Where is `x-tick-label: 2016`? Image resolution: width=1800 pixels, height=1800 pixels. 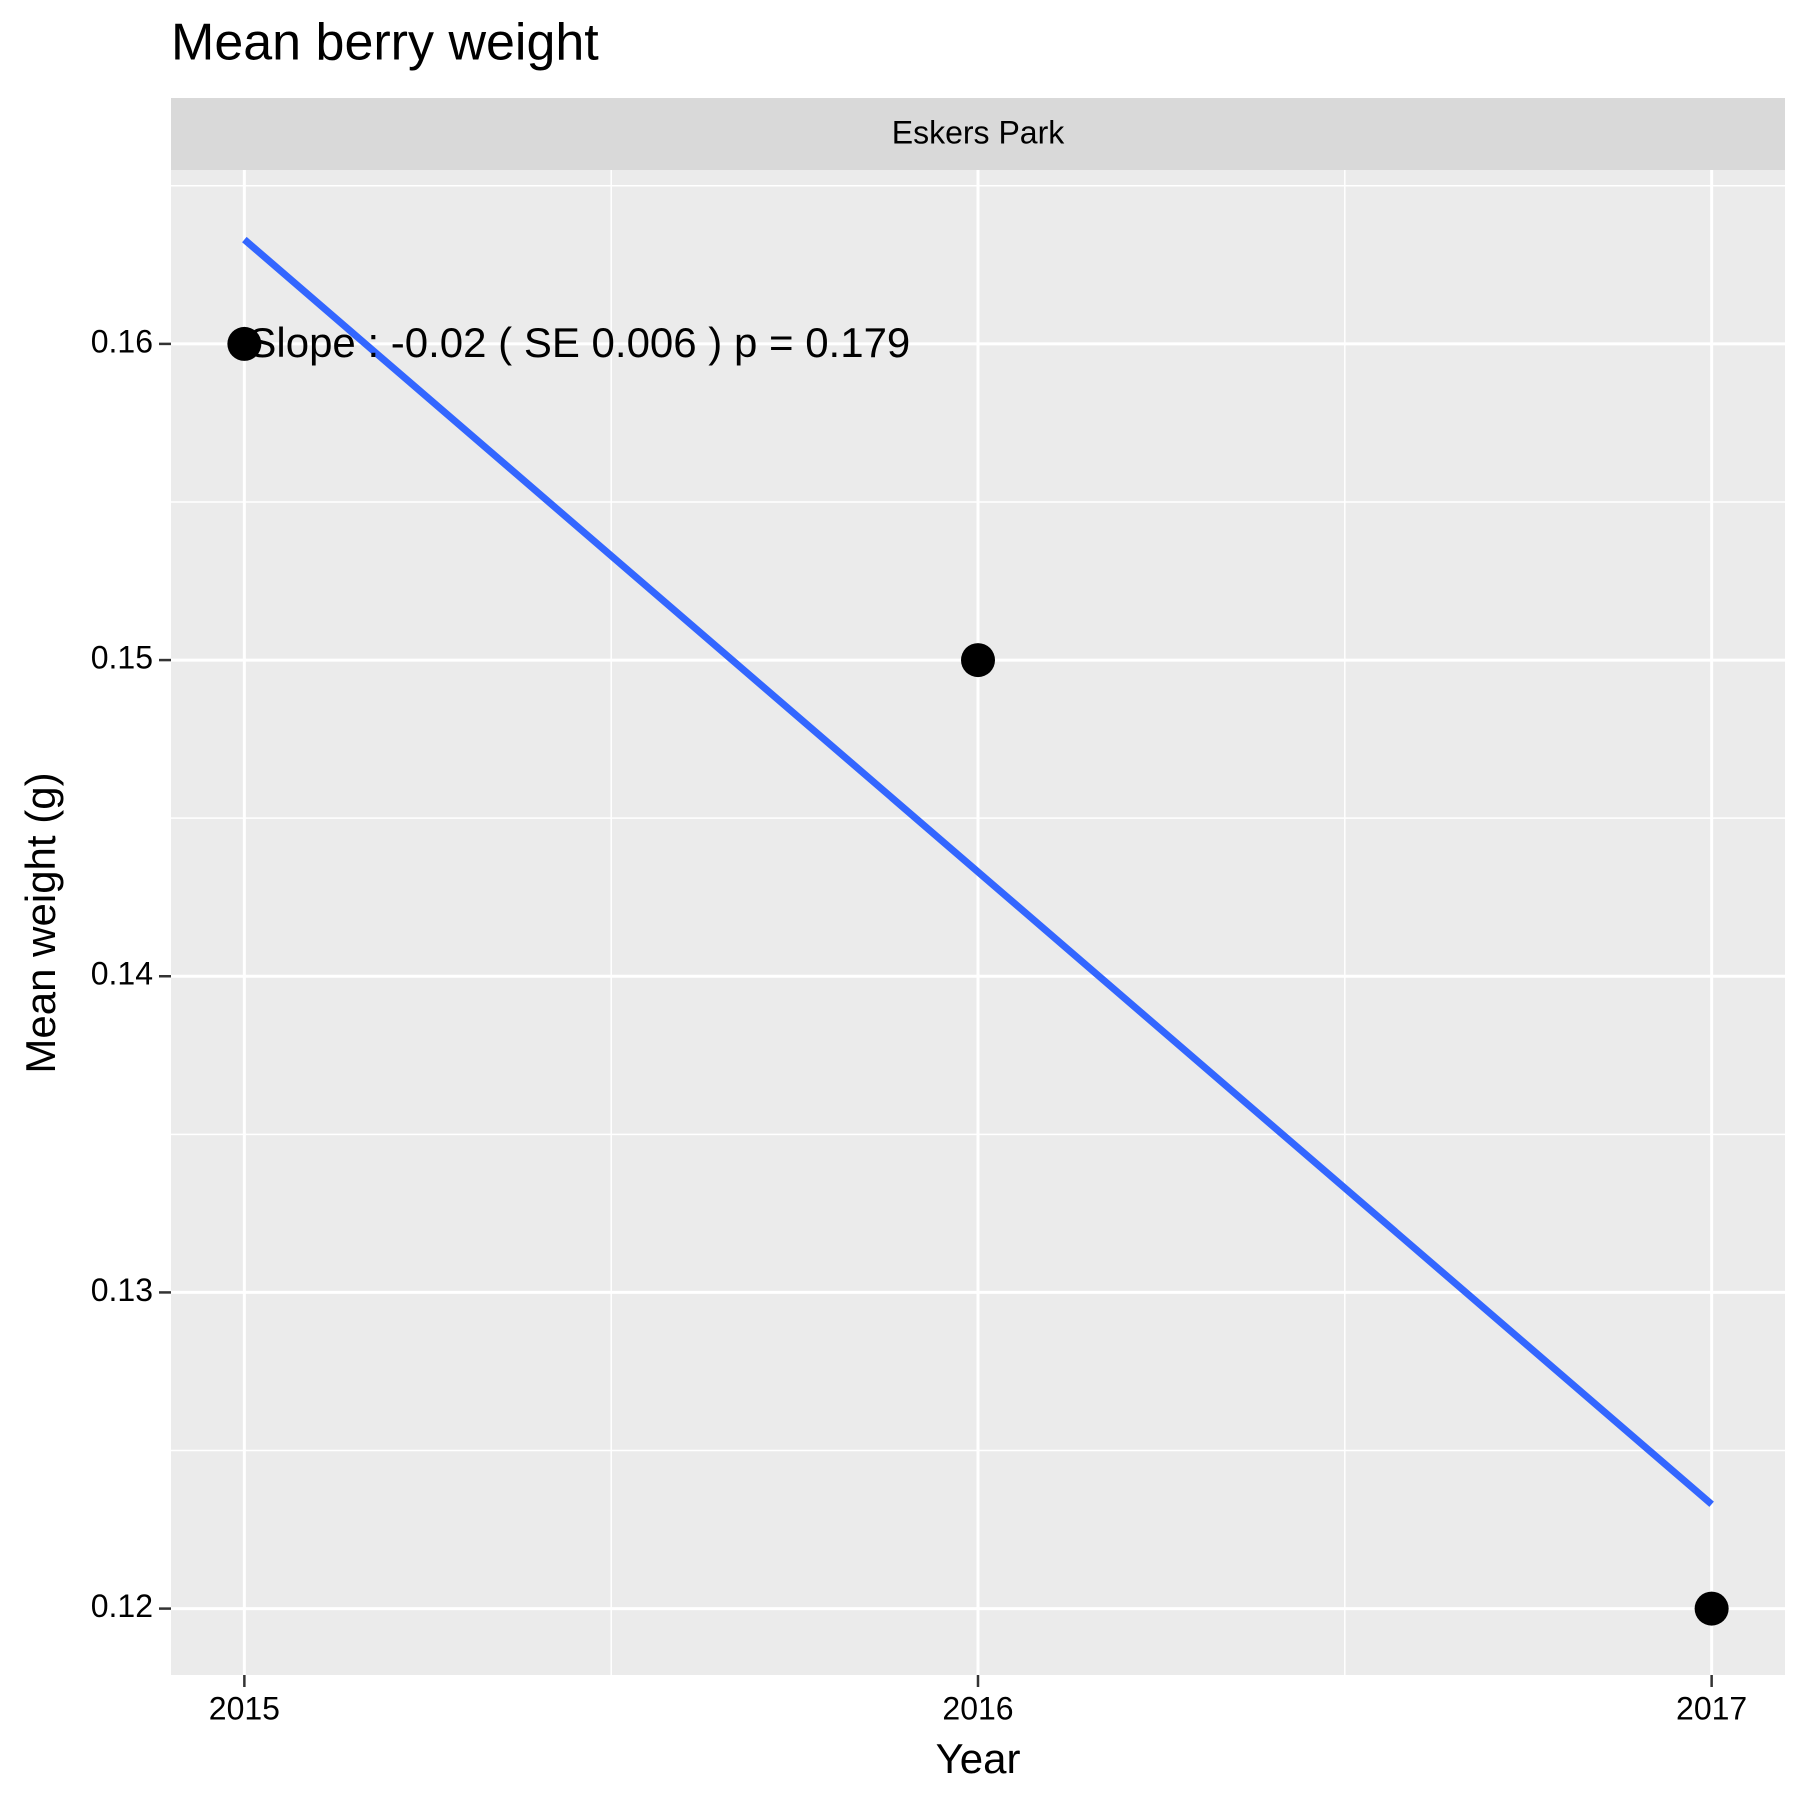
x-tick-label: 2016 is located at coordinates (977, 1708).